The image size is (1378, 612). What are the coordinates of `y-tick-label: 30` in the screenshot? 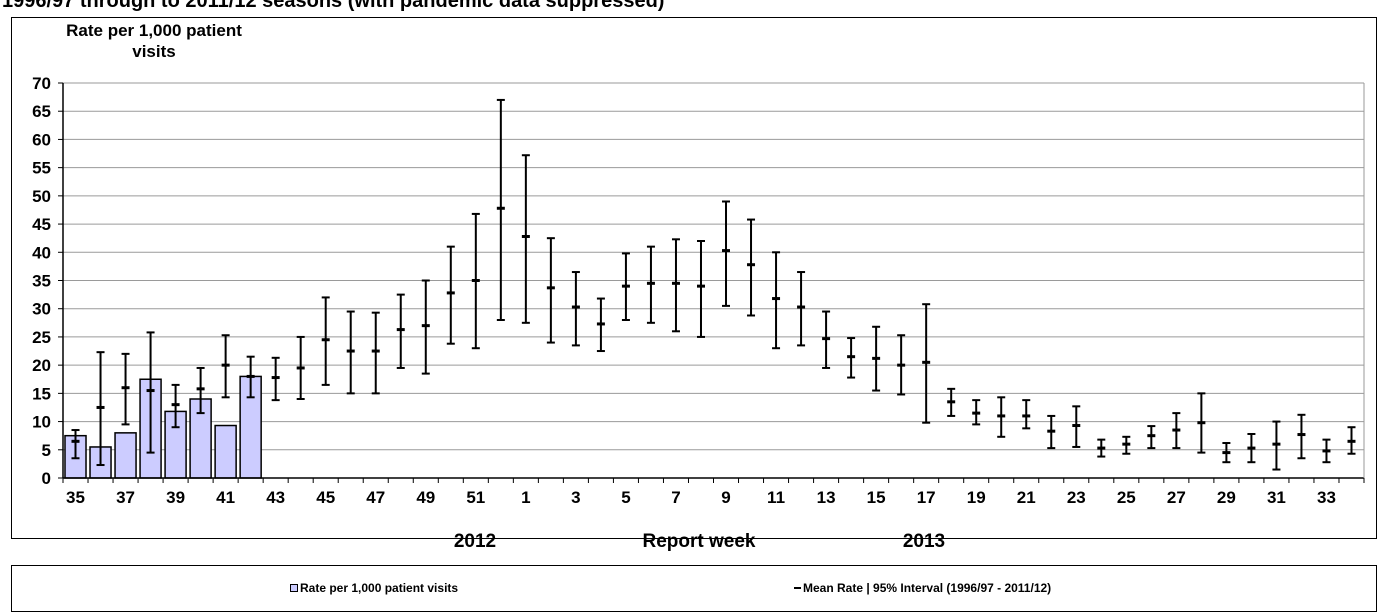 It's located at (41, 309).